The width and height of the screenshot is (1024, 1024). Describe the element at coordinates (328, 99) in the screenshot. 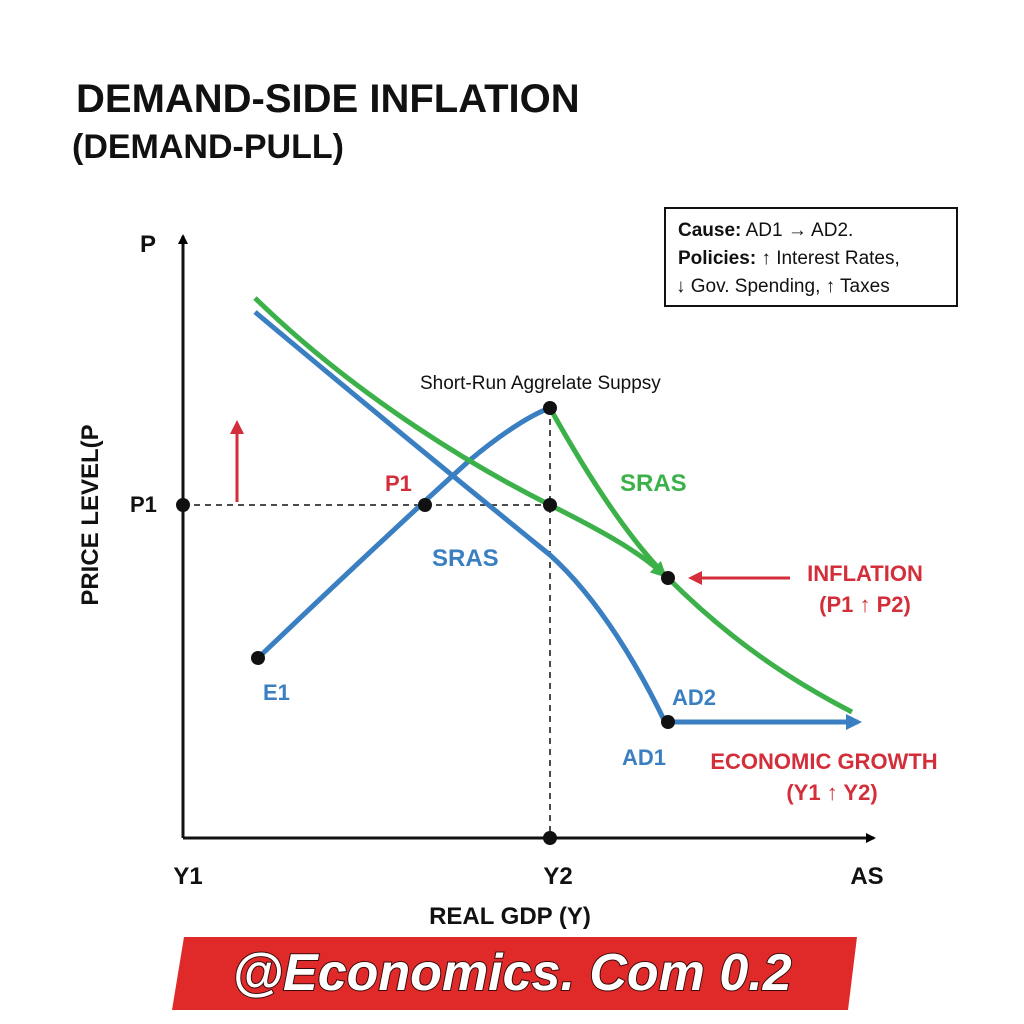

I see `title: DEMAND-SIDE INFLATION` at that location.